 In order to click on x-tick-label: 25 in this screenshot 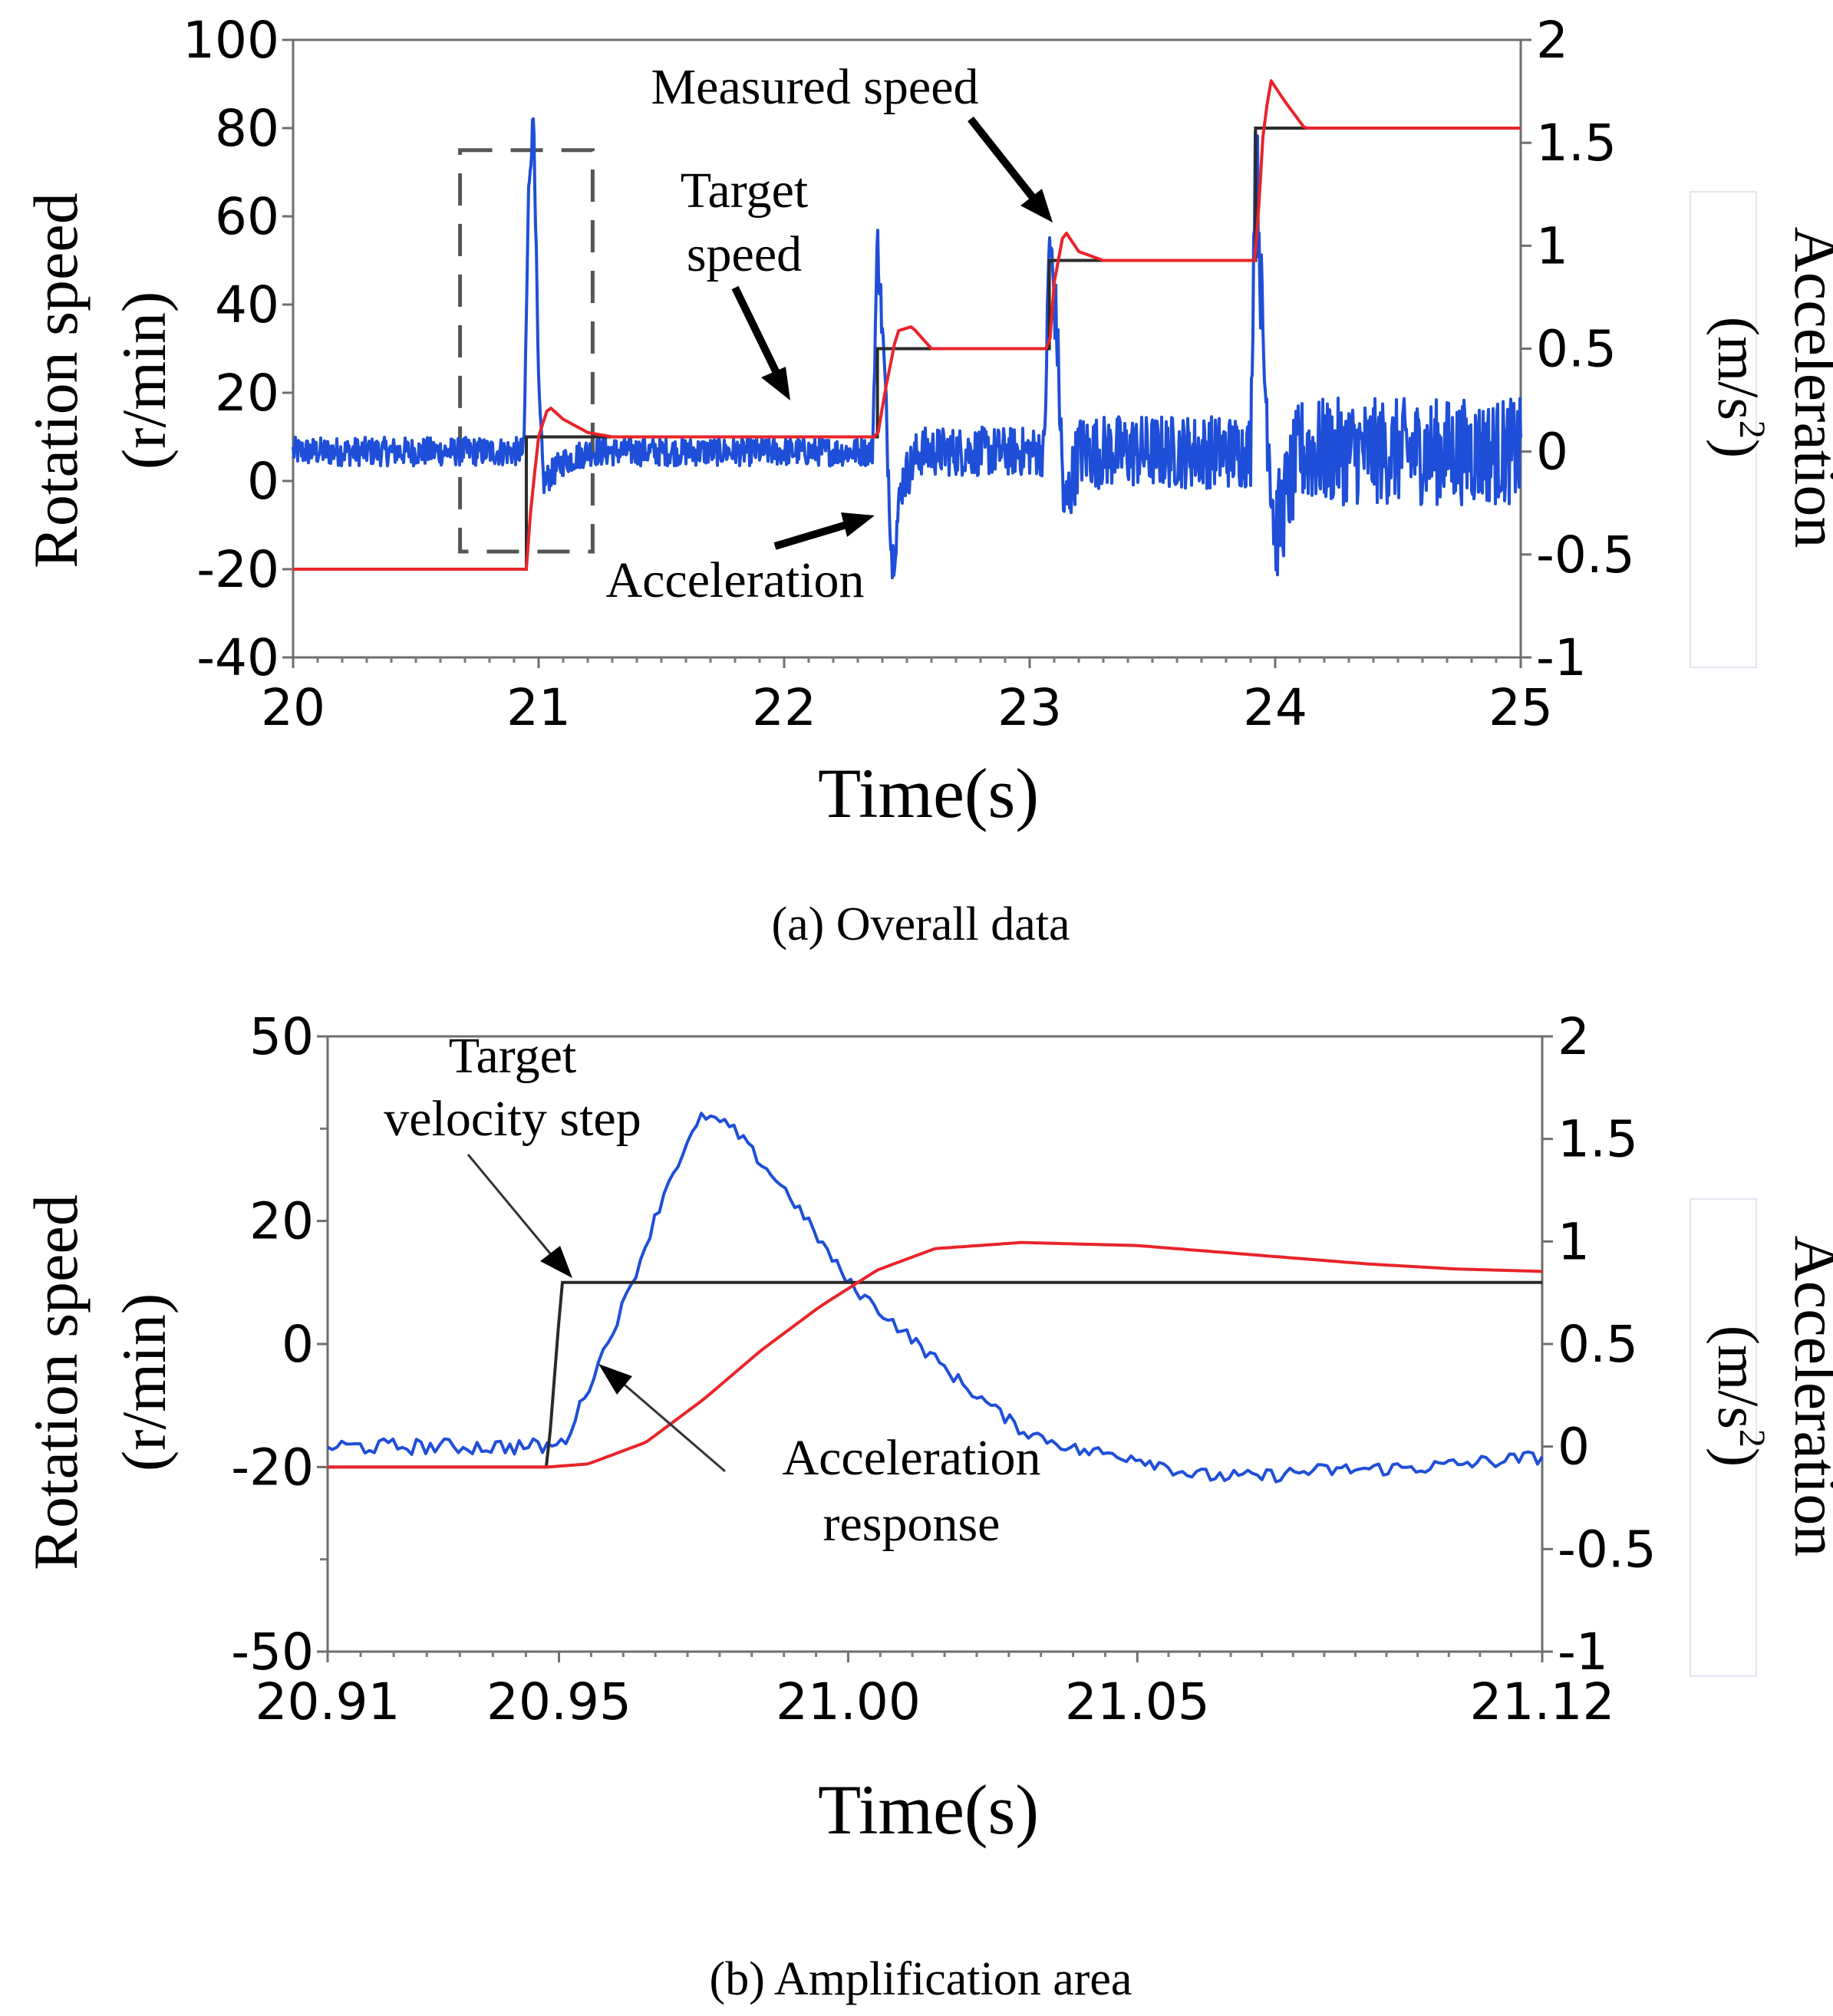, I will do `click(1521, 707)`.